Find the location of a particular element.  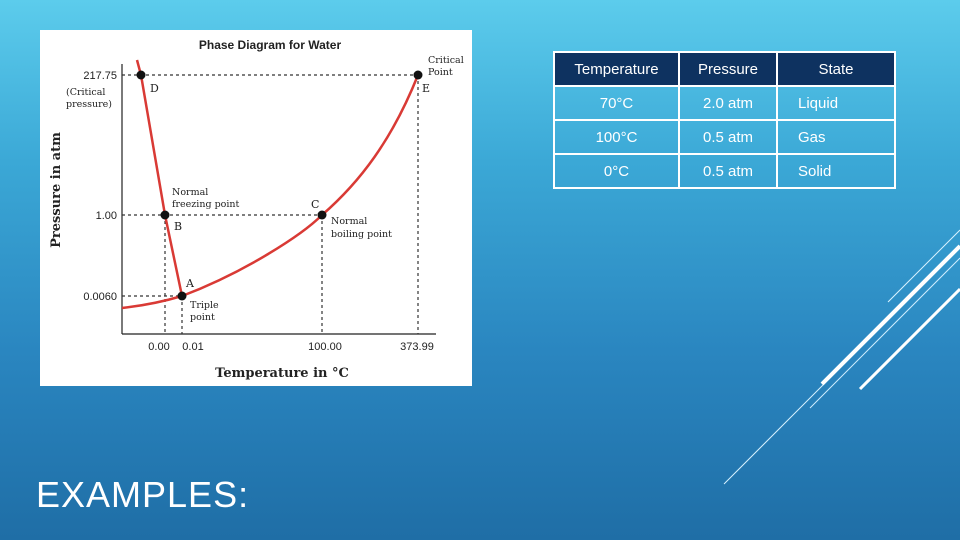

y-tick-triple: 0.0060 is located at coordinates (100, 297).